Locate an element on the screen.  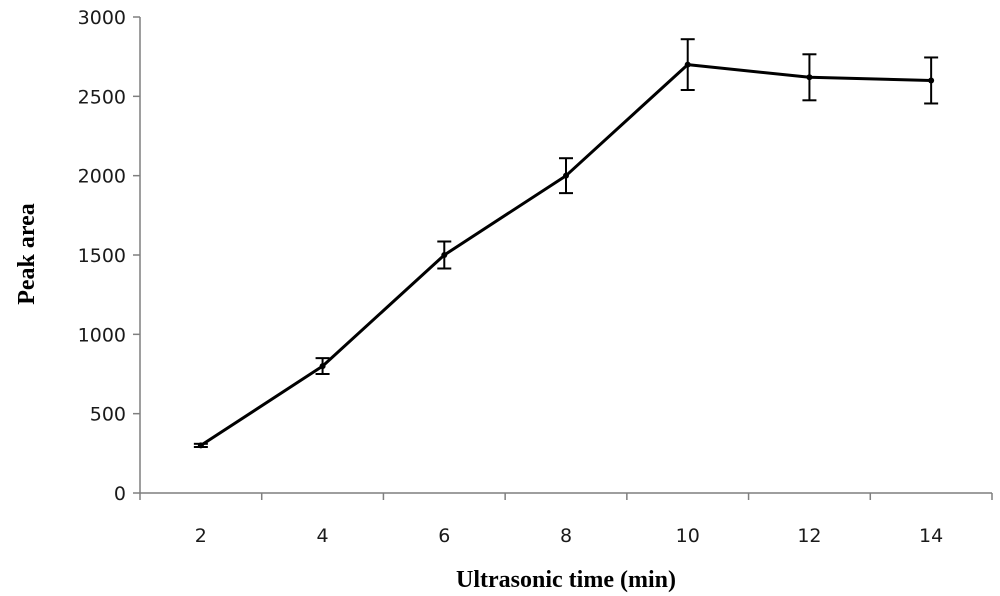
x-tick-label: 8 is located at coordinates (566, 536).